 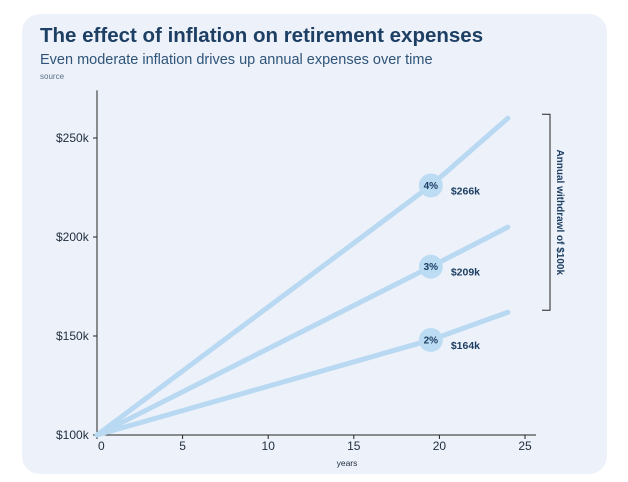 What do you see at coordinates (449, 262) in the screenshot?
I see `series-markers: 4% $266k 3% $209k 2% $164k` at bounding box center [449, 262].